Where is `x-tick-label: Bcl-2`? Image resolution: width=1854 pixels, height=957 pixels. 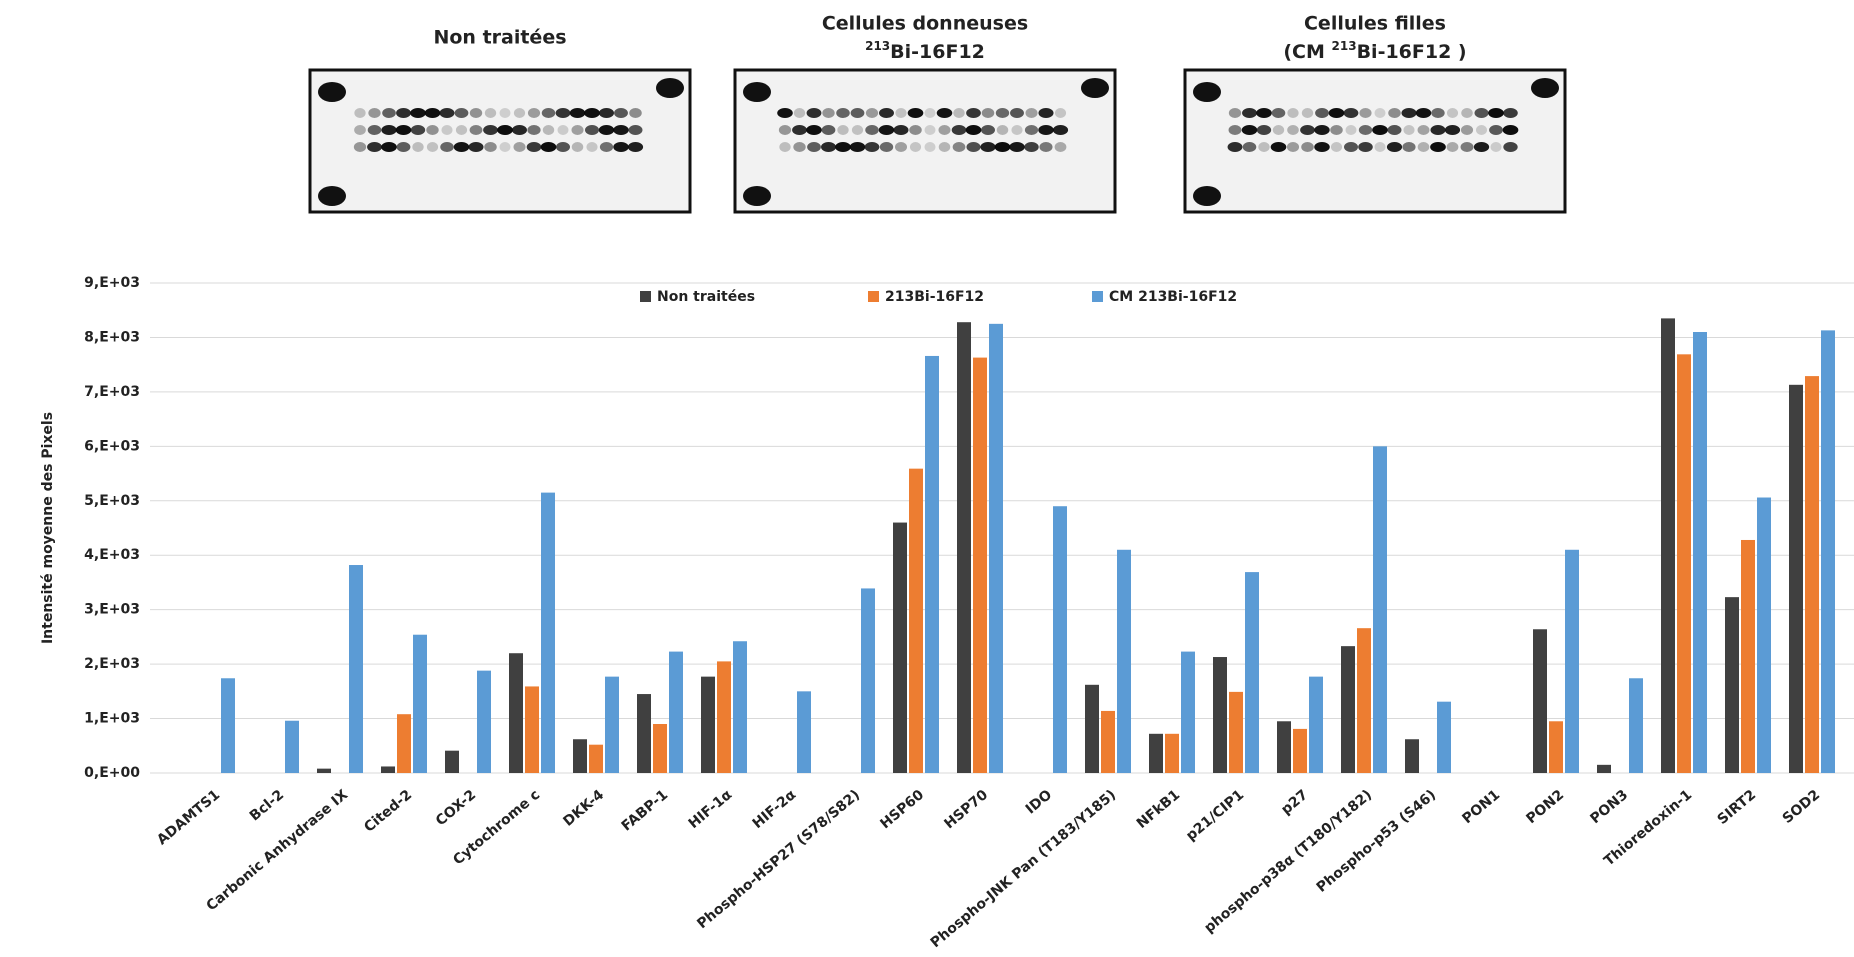 x-tick-label: Bcl-2 is located at coordinates (267, 806).